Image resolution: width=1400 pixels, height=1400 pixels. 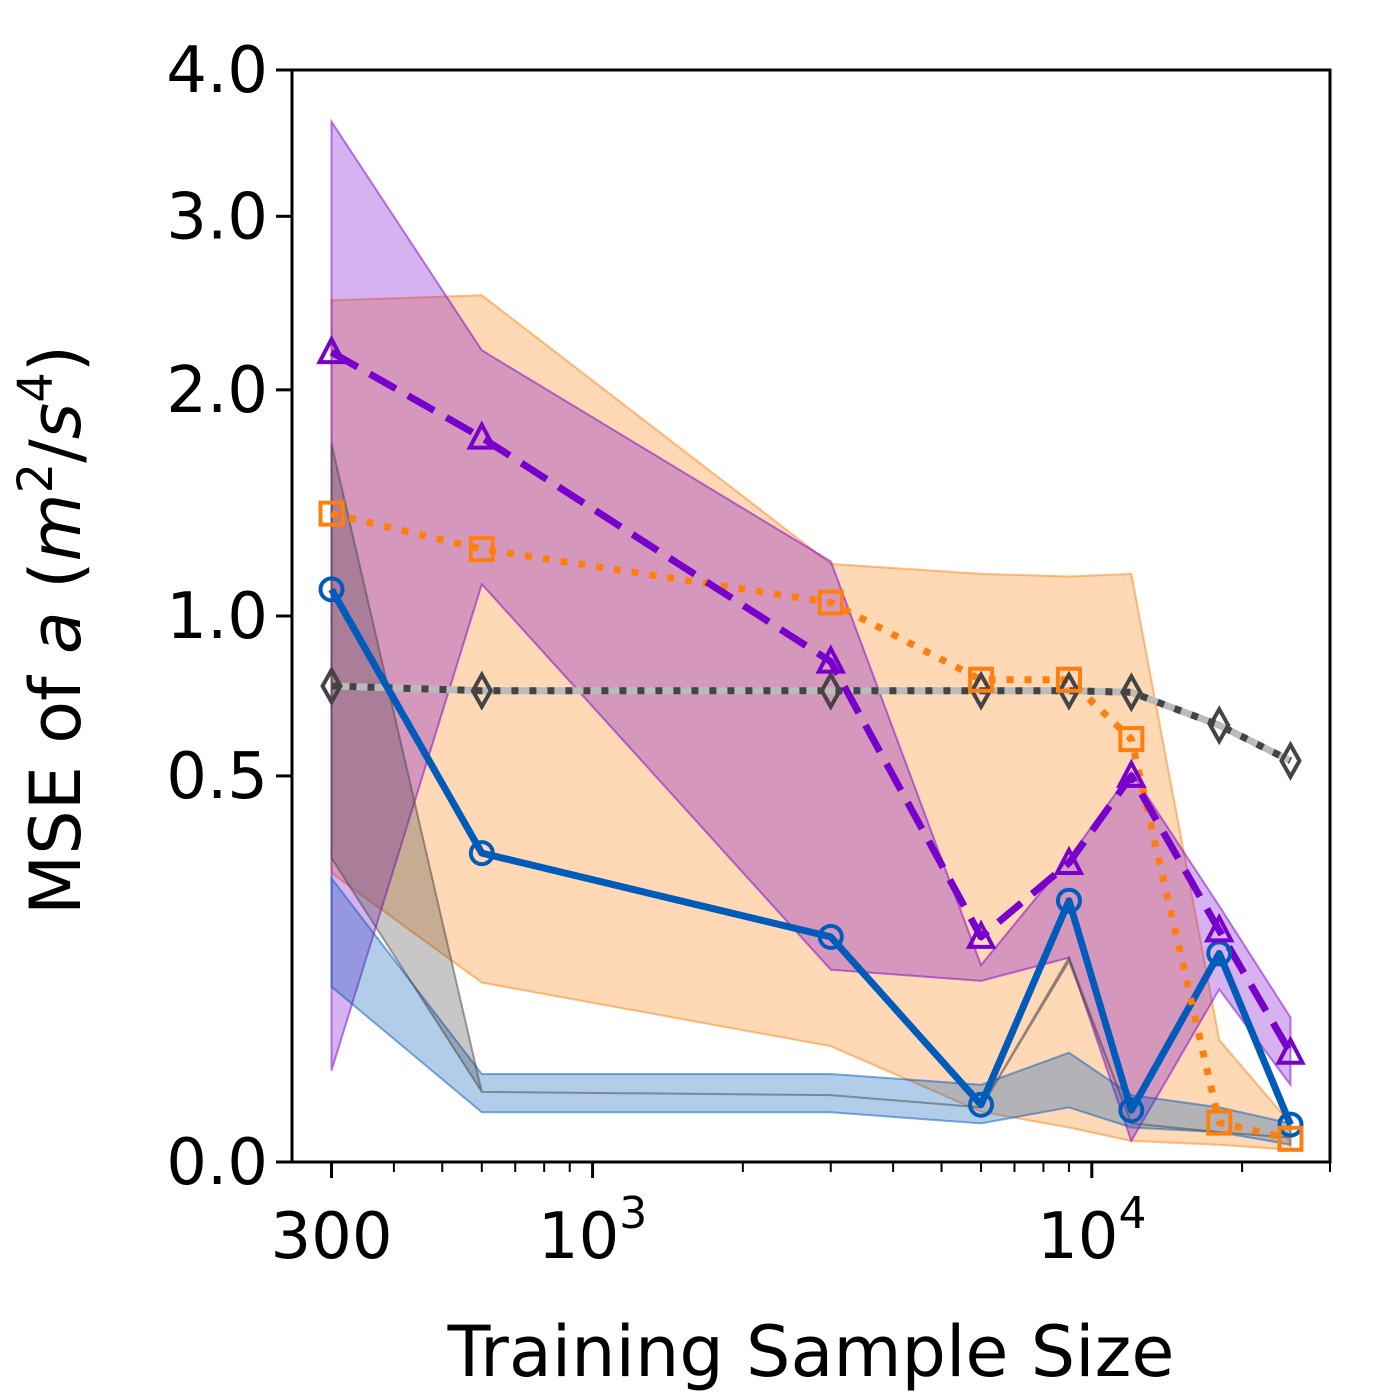 I want to click on x-tick-label: 10³, so click(x=592, y=1231).